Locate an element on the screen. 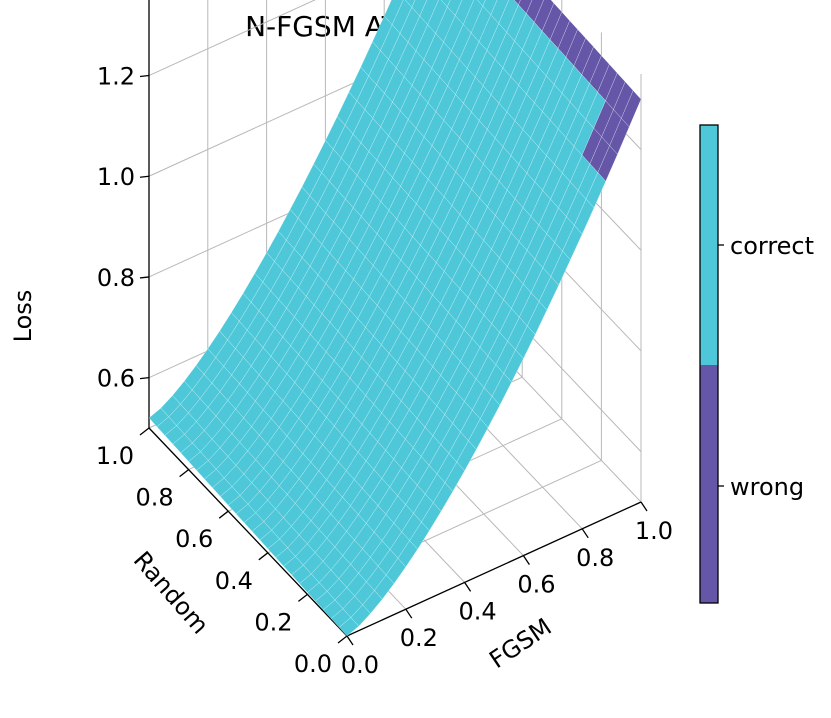 Image resolution: width=831 pixels, height=718 pixels. y-tick-label: 0.2 is located at coordinates (273, 622).